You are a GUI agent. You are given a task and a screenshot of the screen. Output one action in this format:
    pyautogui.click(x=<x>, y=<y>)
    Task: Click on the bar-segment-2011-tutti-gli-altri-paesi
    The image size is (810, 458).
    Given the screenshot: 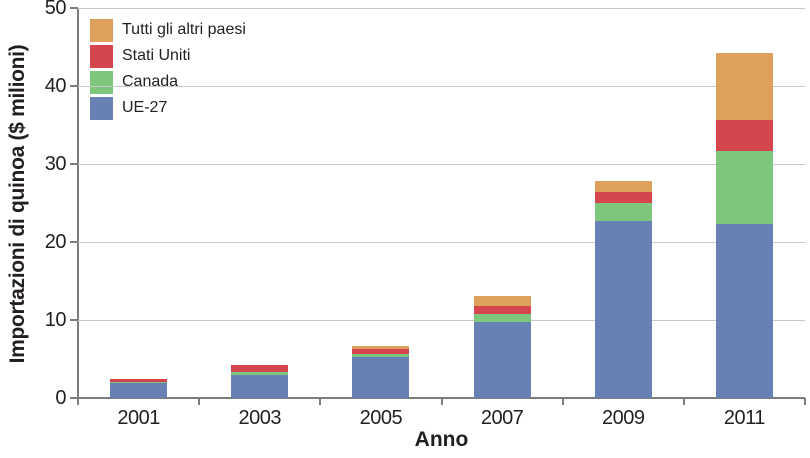 What is the action you would take?
    pyautogui.click(x=744, y=86)
    